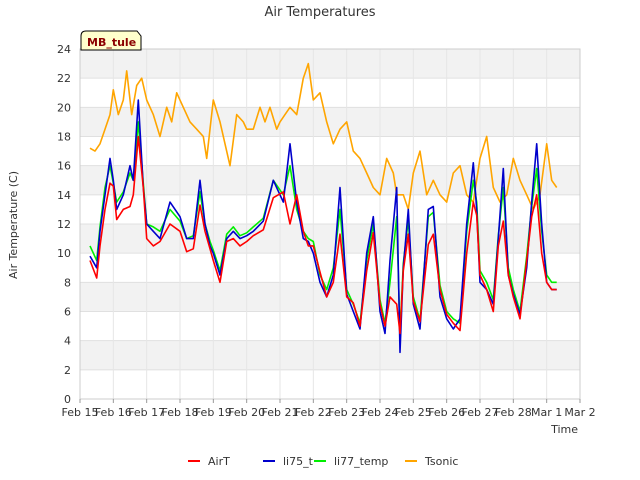 This screenshot has width=640, height=480. I want to click on x-tick-label: Feb 16, so click(113, 412).